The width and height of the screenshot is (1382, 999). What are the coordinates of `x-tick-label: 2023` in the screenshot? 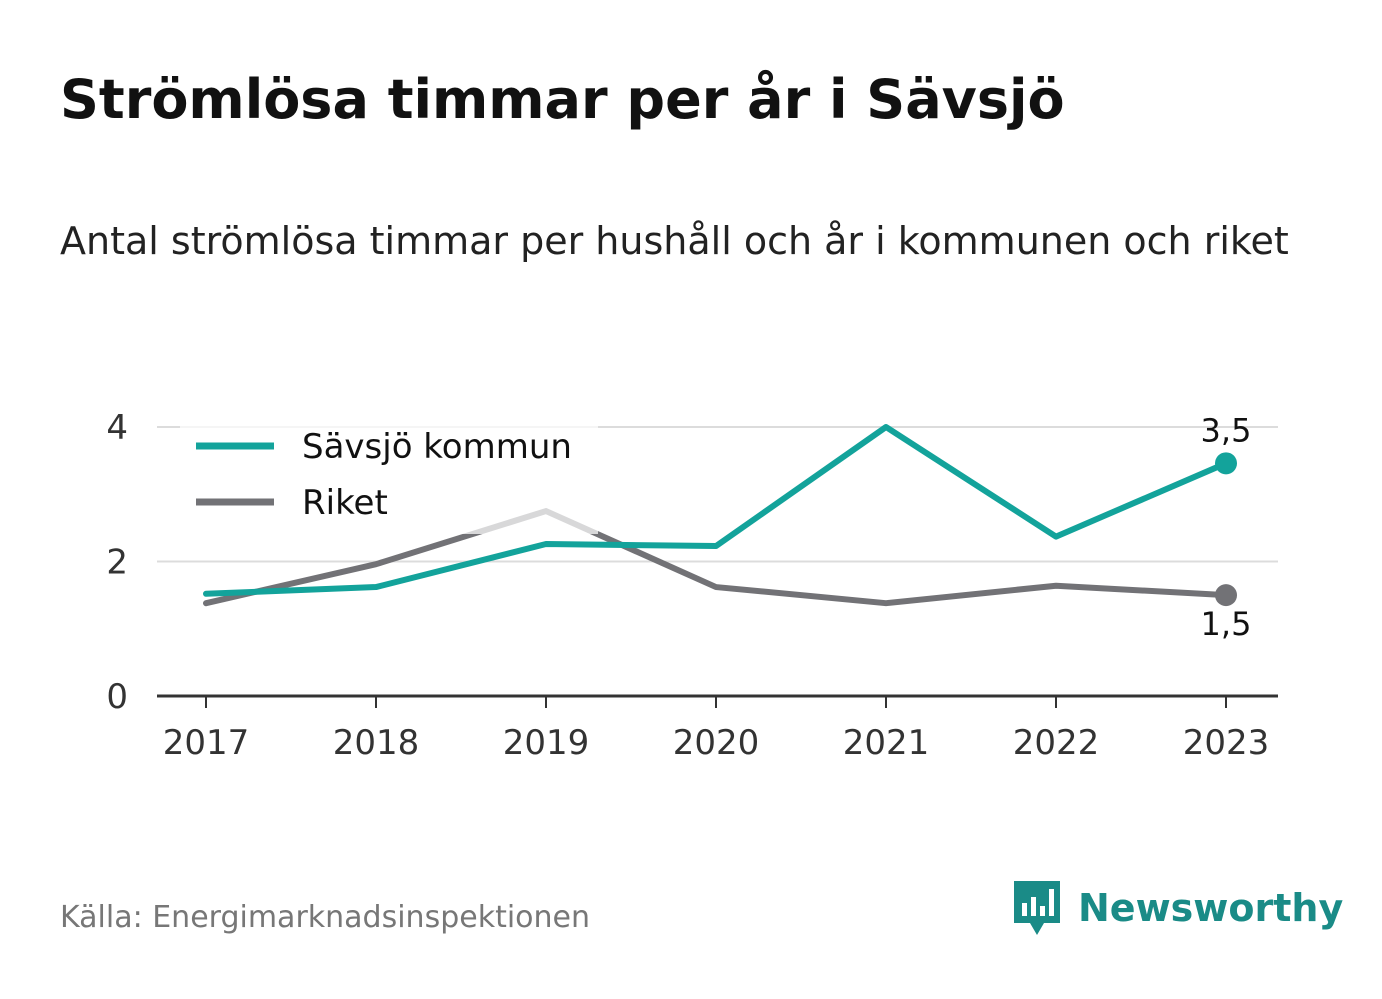 It's located at (1226, 743).